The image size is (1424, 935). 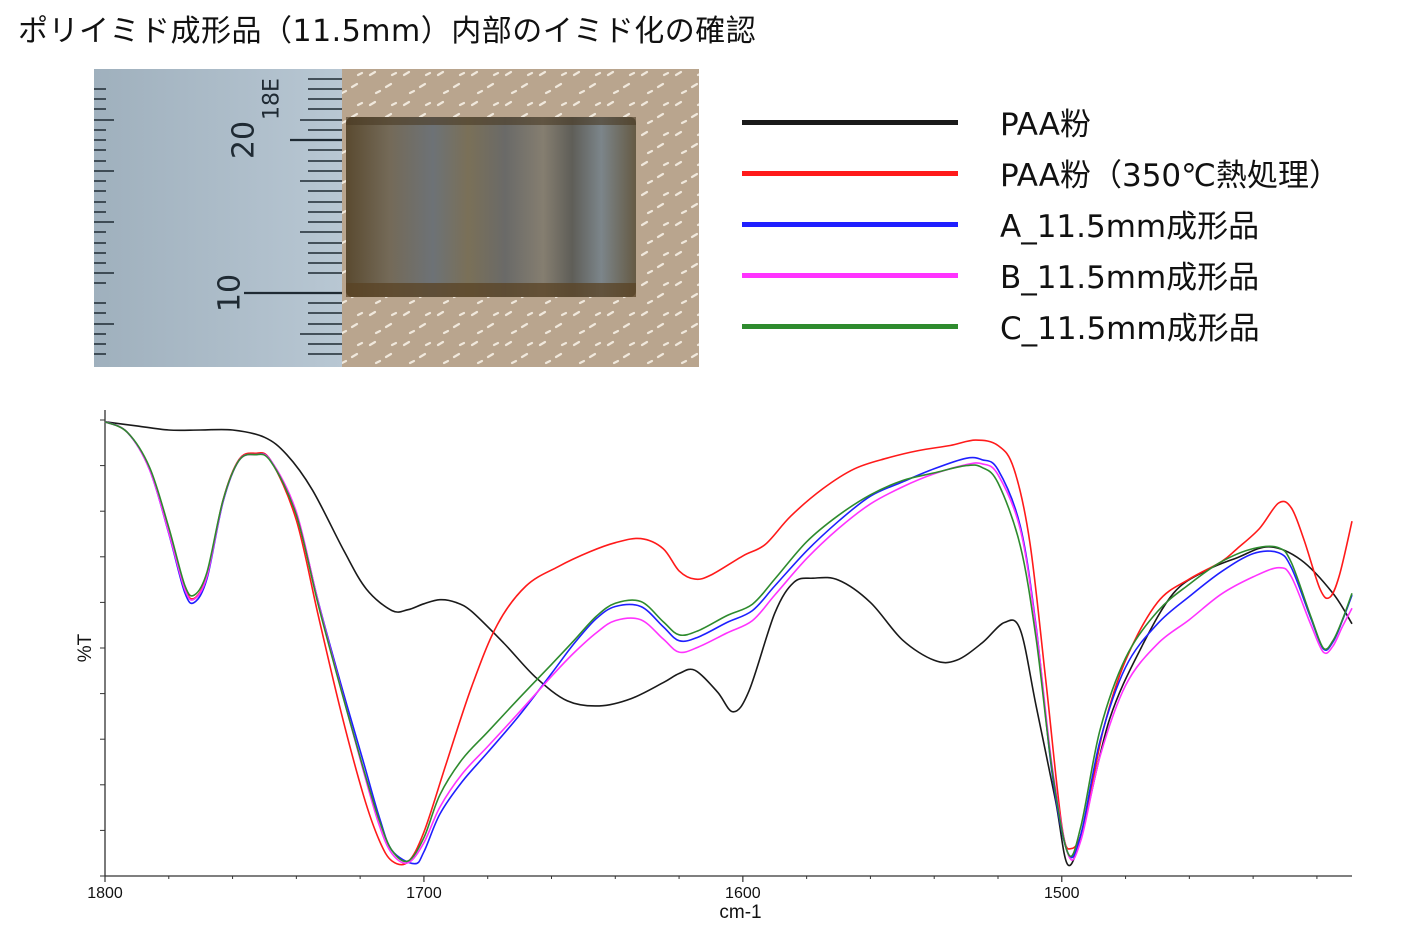 What do you see at coordinates (1170, 176) in the screenshot?
I see `legend-label: PAA粉（350℃熱処理）` at bounding box center [1170, 176].